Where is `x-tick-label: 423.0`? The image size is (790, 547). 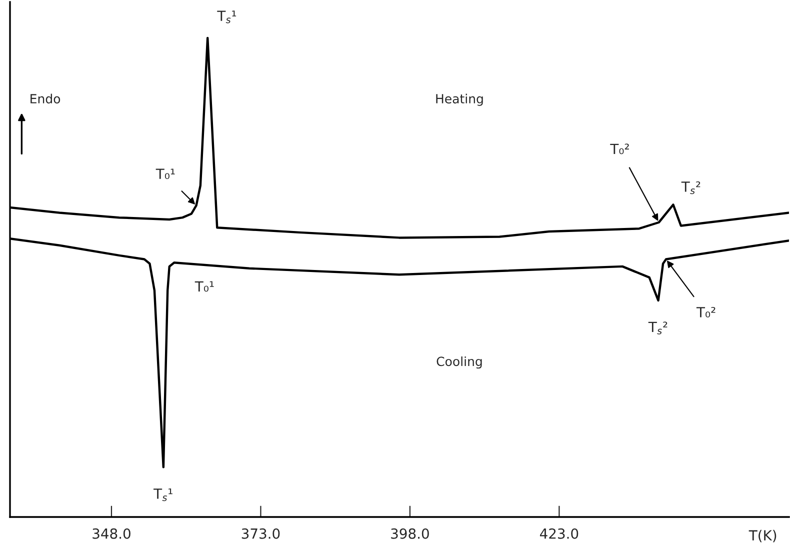 x-tick-label: 423.0 is located at coordinates (559, 533).